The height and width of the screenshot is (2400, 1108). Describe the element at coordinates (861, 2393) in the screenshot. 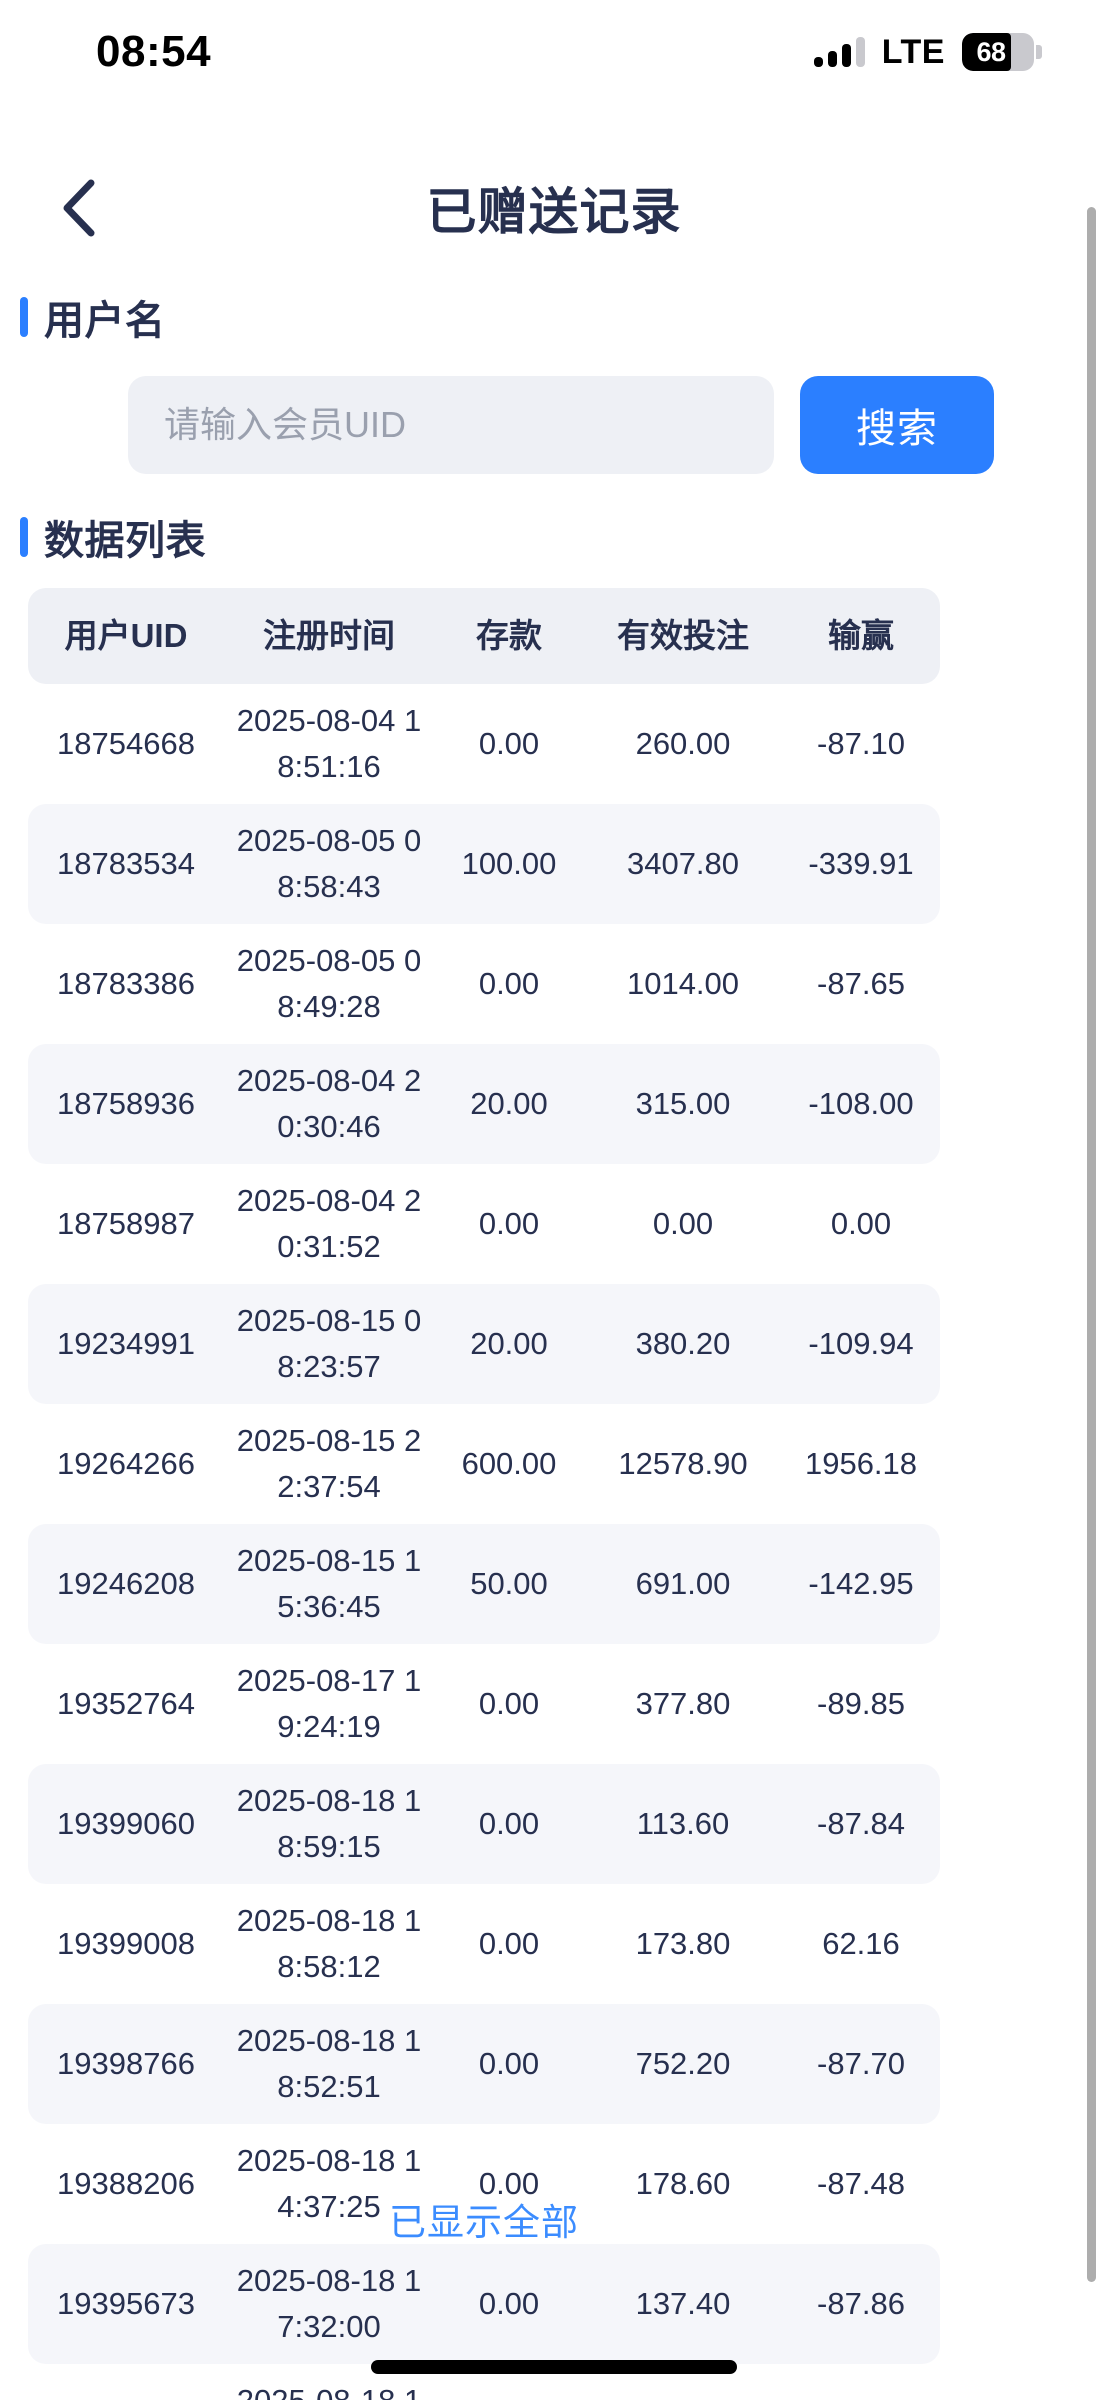

I see `cell-winloss: -88.00` at that location.